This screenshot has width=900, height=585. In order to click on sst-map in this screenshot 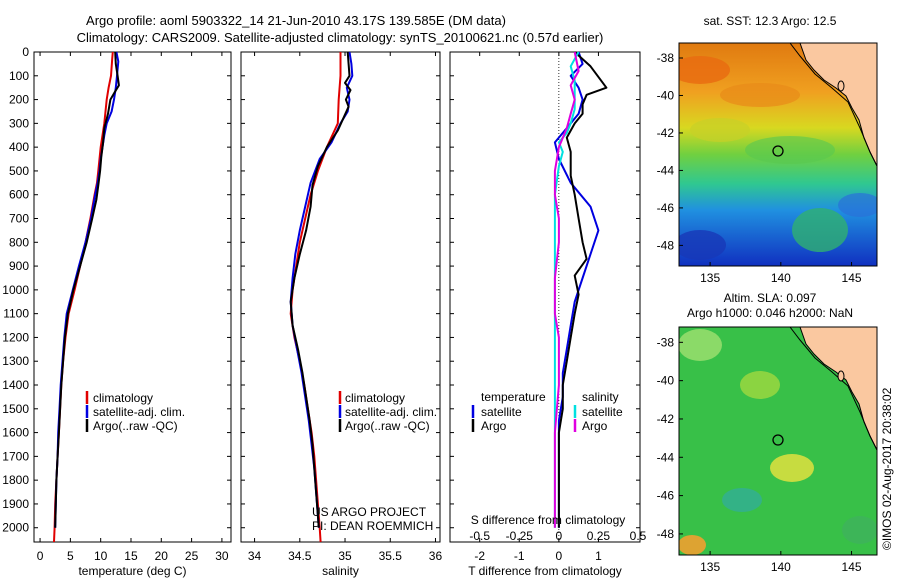, I will do `click(778, 154)`.